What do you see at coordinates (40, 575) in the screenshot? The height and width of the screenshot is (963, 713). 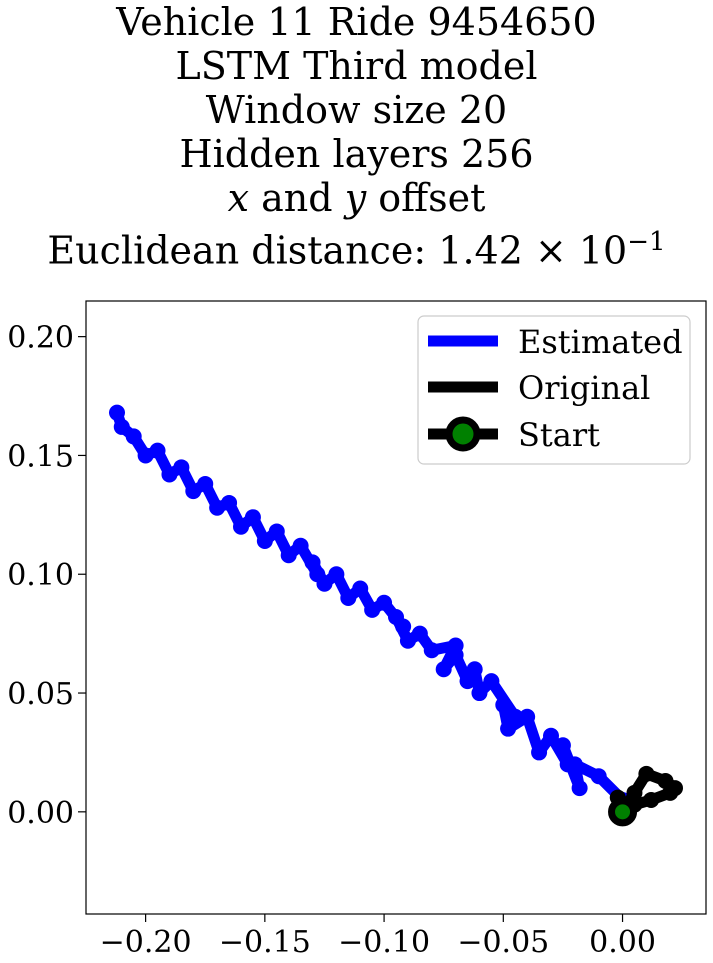 I see `y-tick-label: 0.10` at bounding box center [40, 575].